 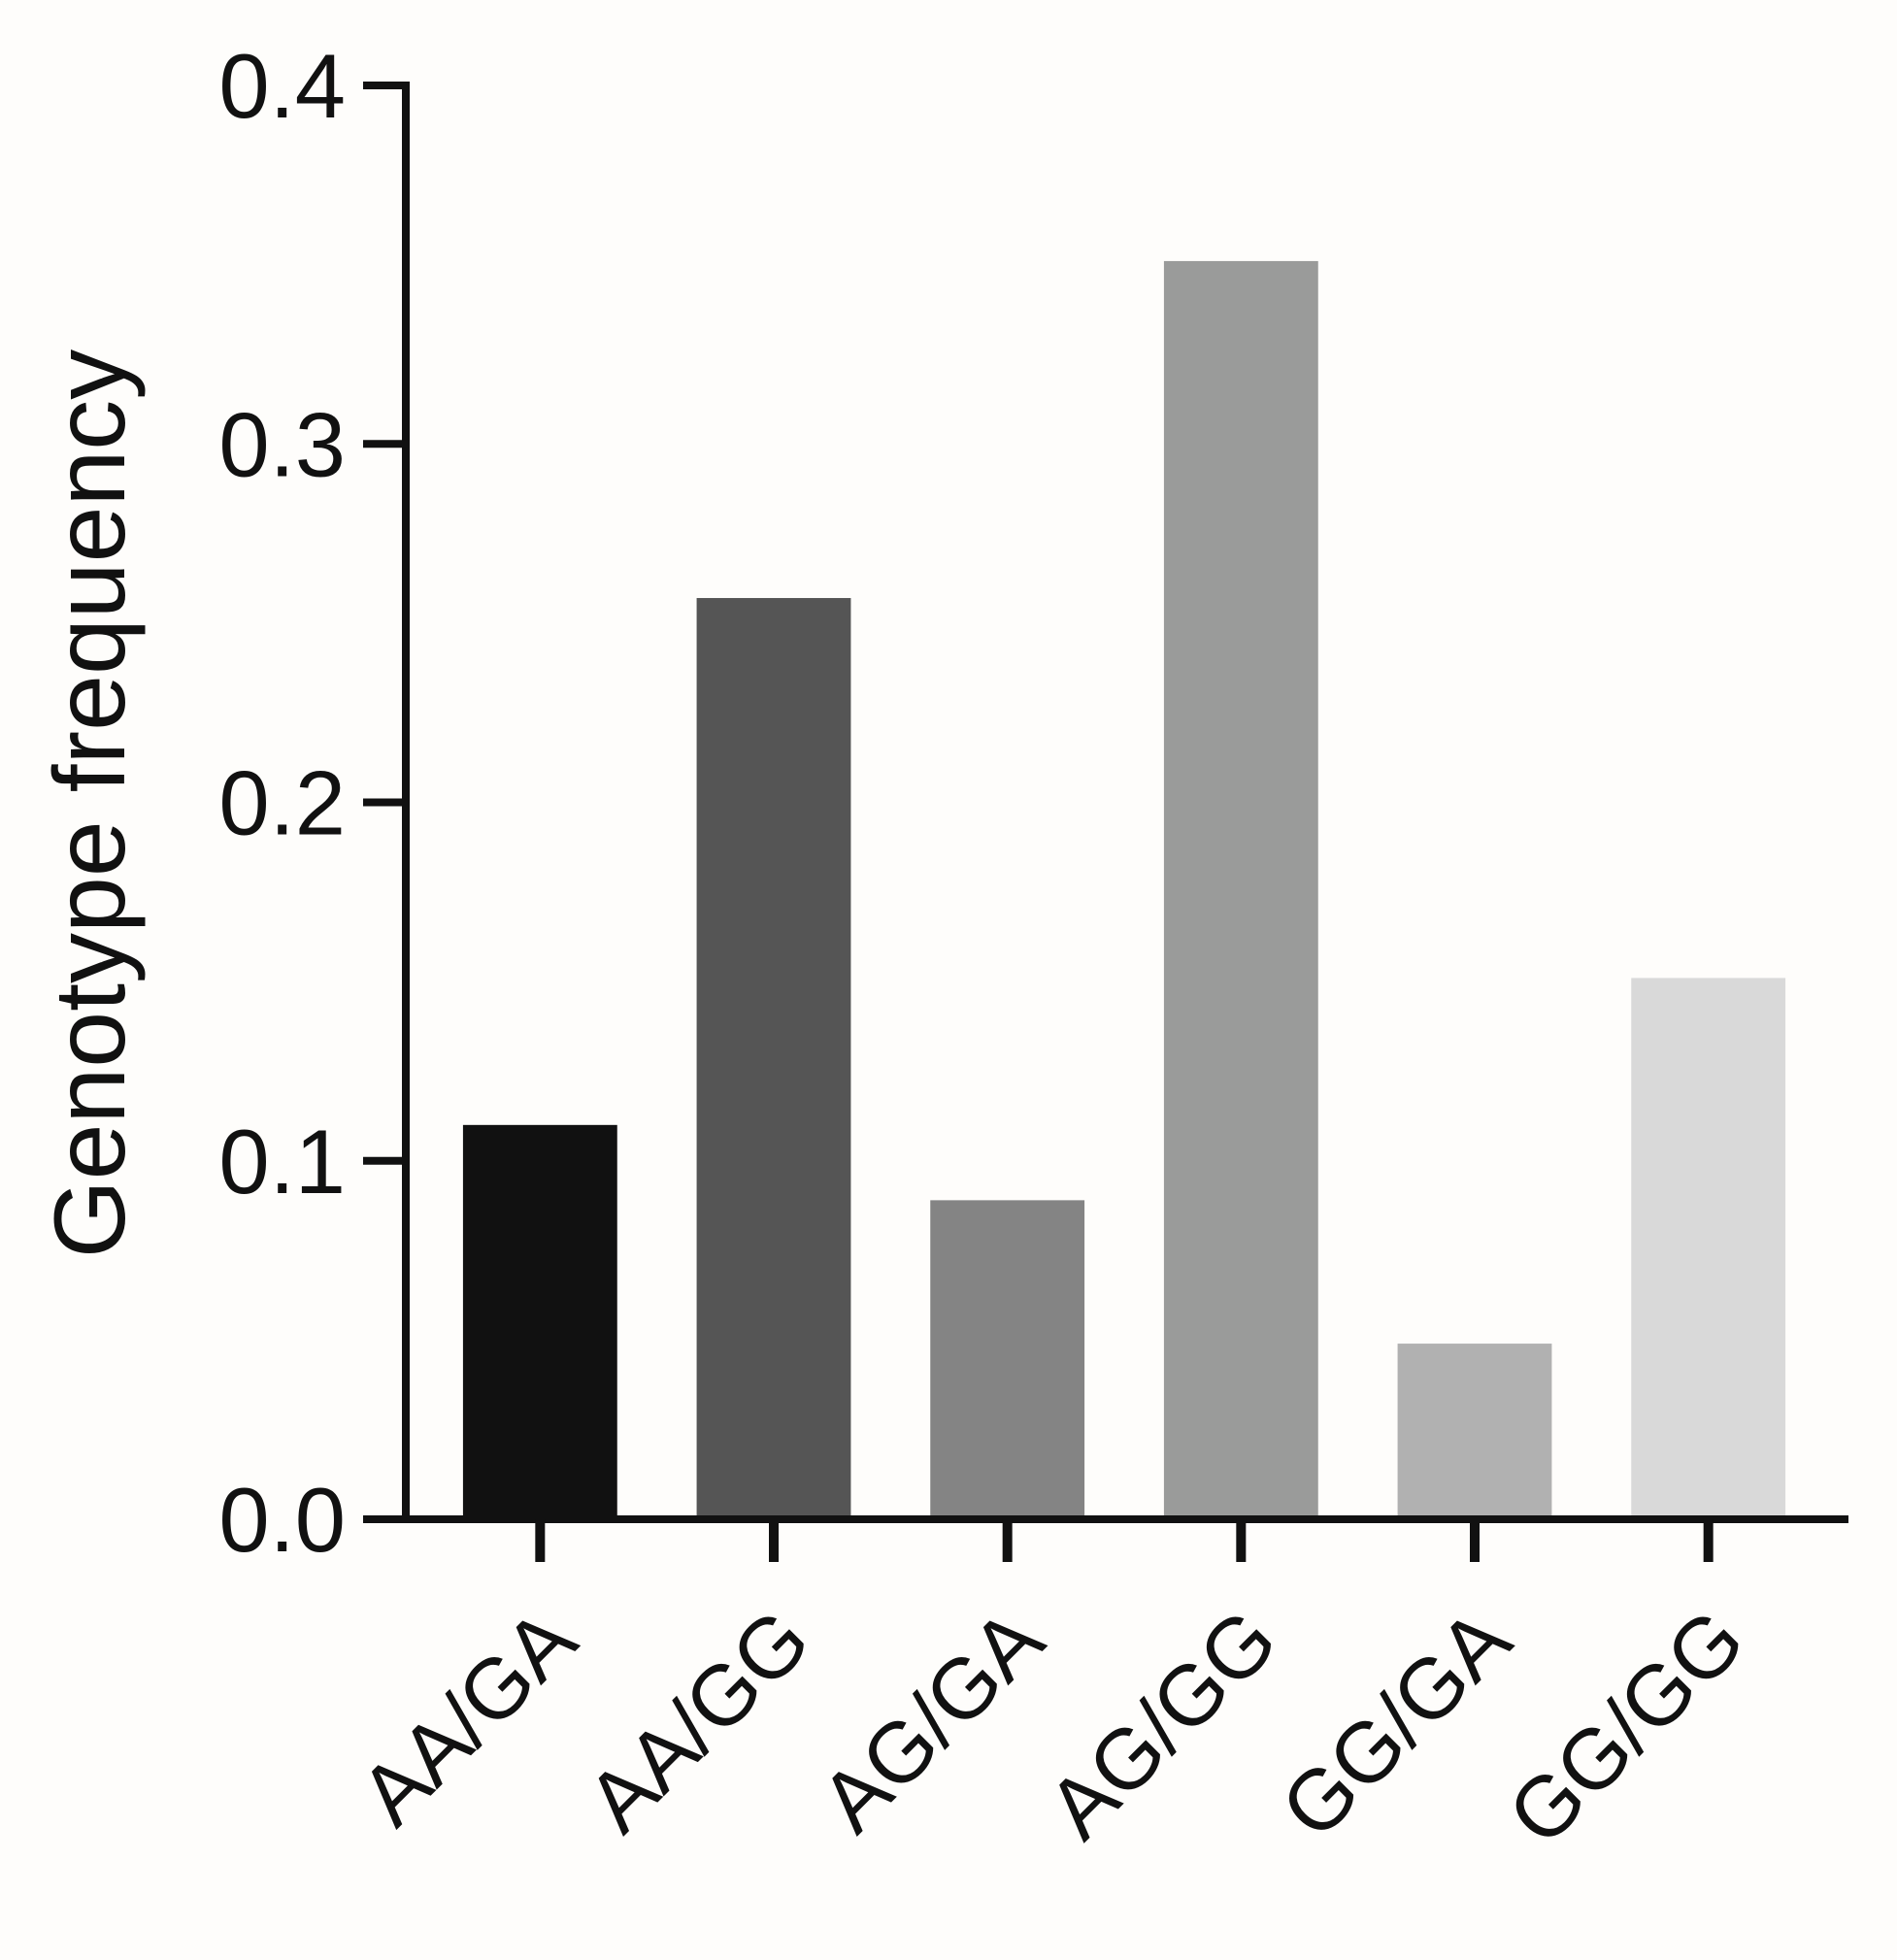 I want to click on x-category-label: AA/GG, so click(x=698, y=1720).